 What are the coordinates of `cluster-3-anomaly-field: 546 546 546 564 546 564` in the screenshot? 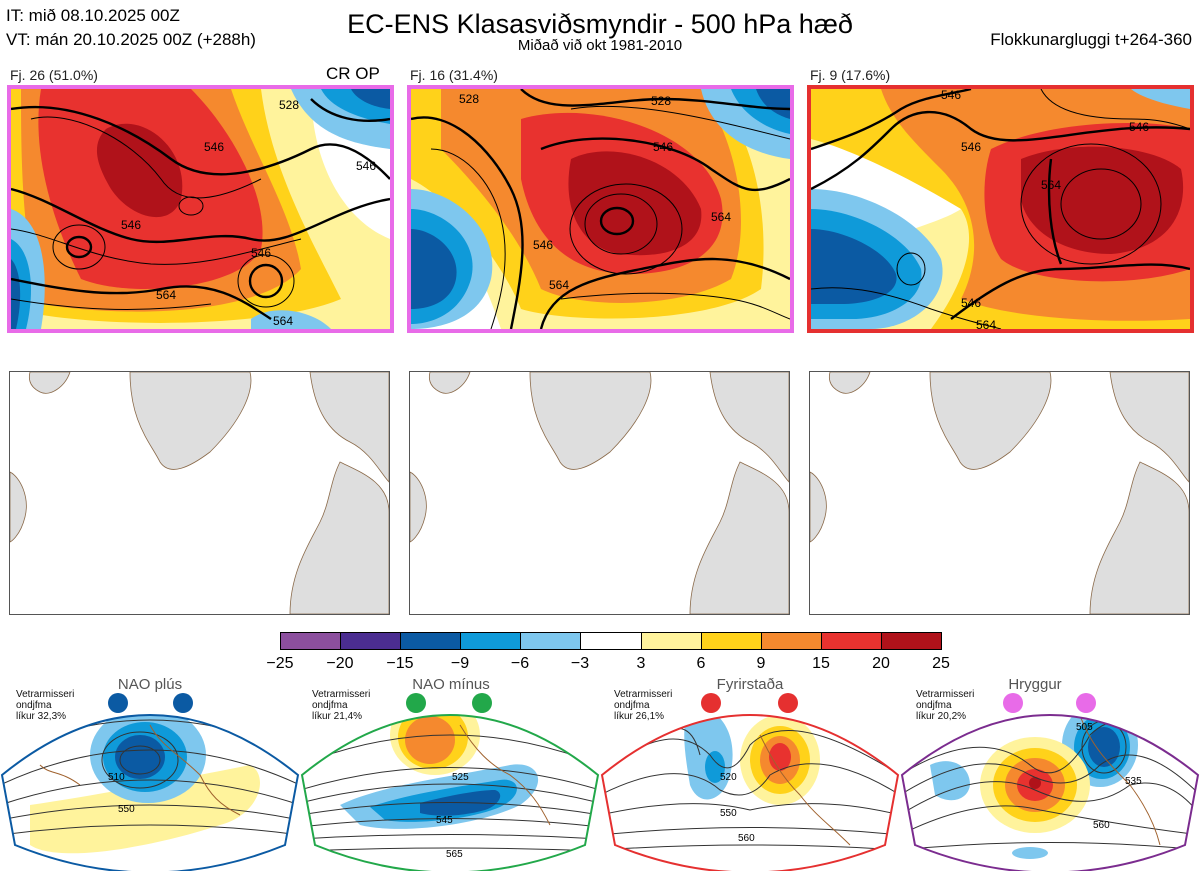 It's located at (1000, 209).